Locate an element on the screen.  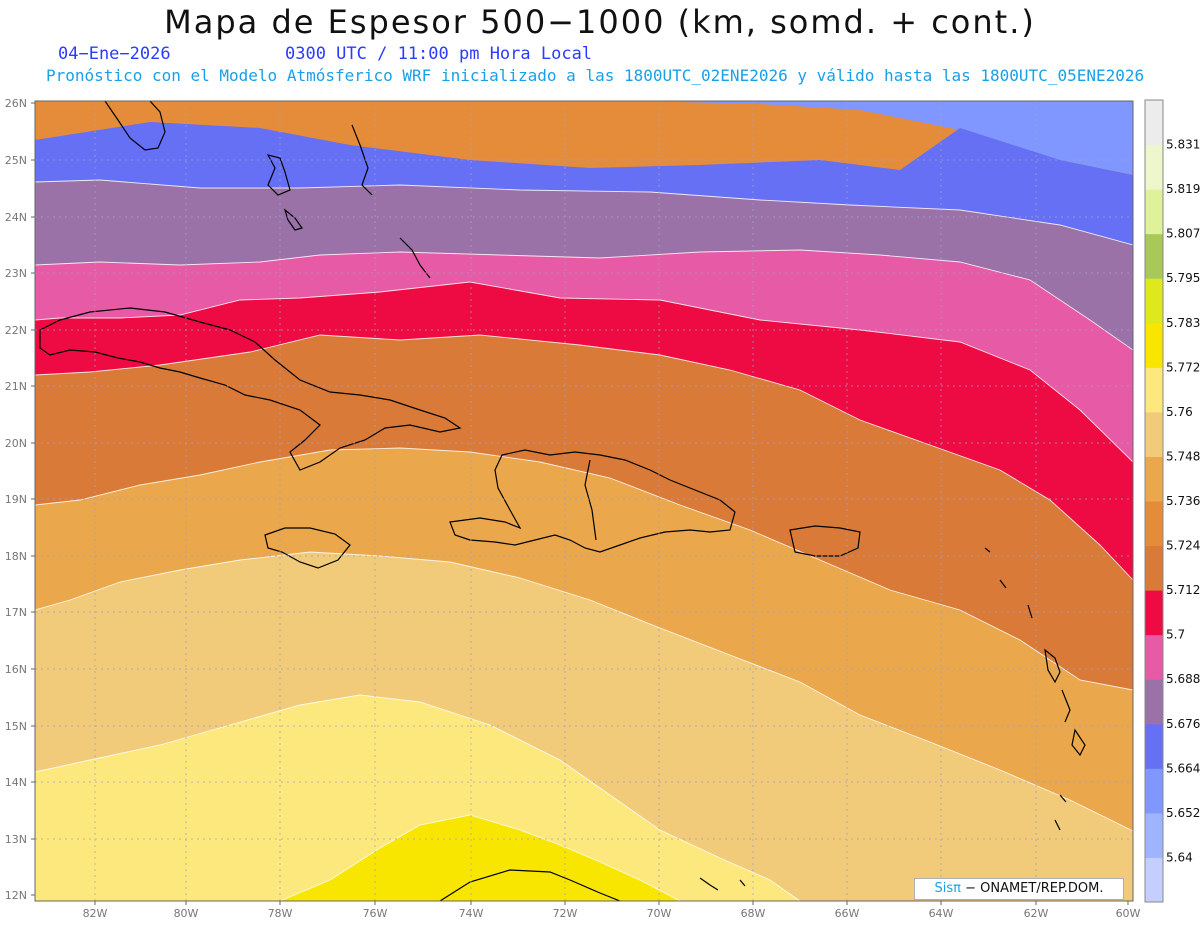
coast-cuba is located at coordinates (250, 389).